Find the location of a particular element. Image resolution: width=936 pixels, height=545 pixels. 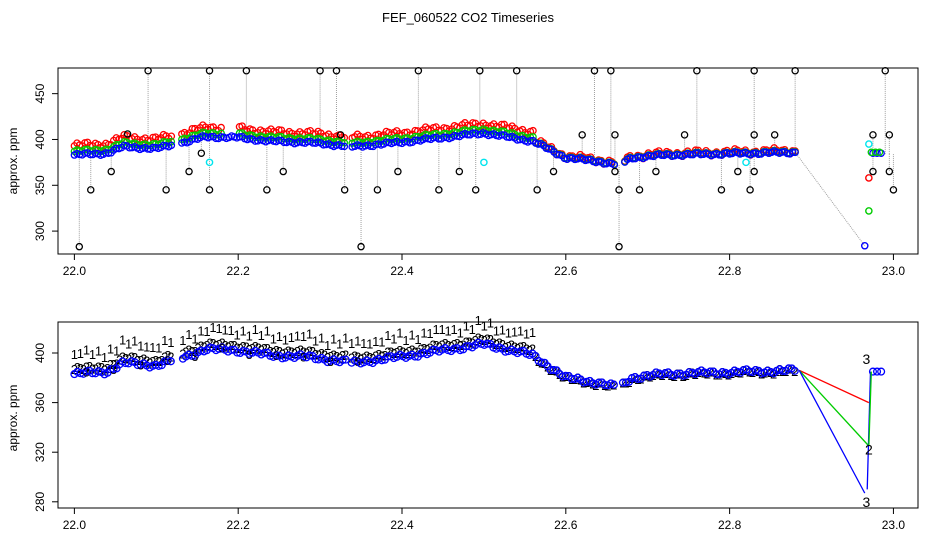

bottom-x-tick-label: 22.8 is located at coordinates (730, 525).